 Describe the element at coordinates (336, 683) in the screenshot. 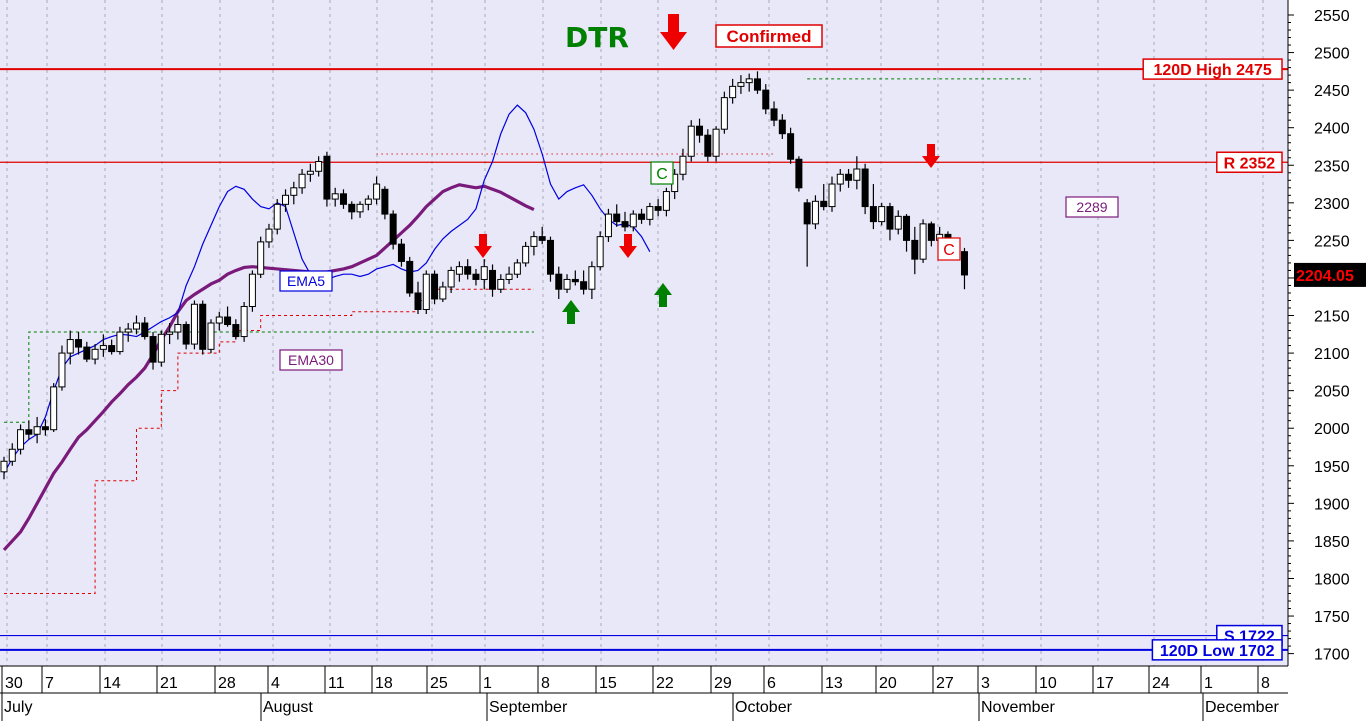

I see `day-label: 11` at that location.